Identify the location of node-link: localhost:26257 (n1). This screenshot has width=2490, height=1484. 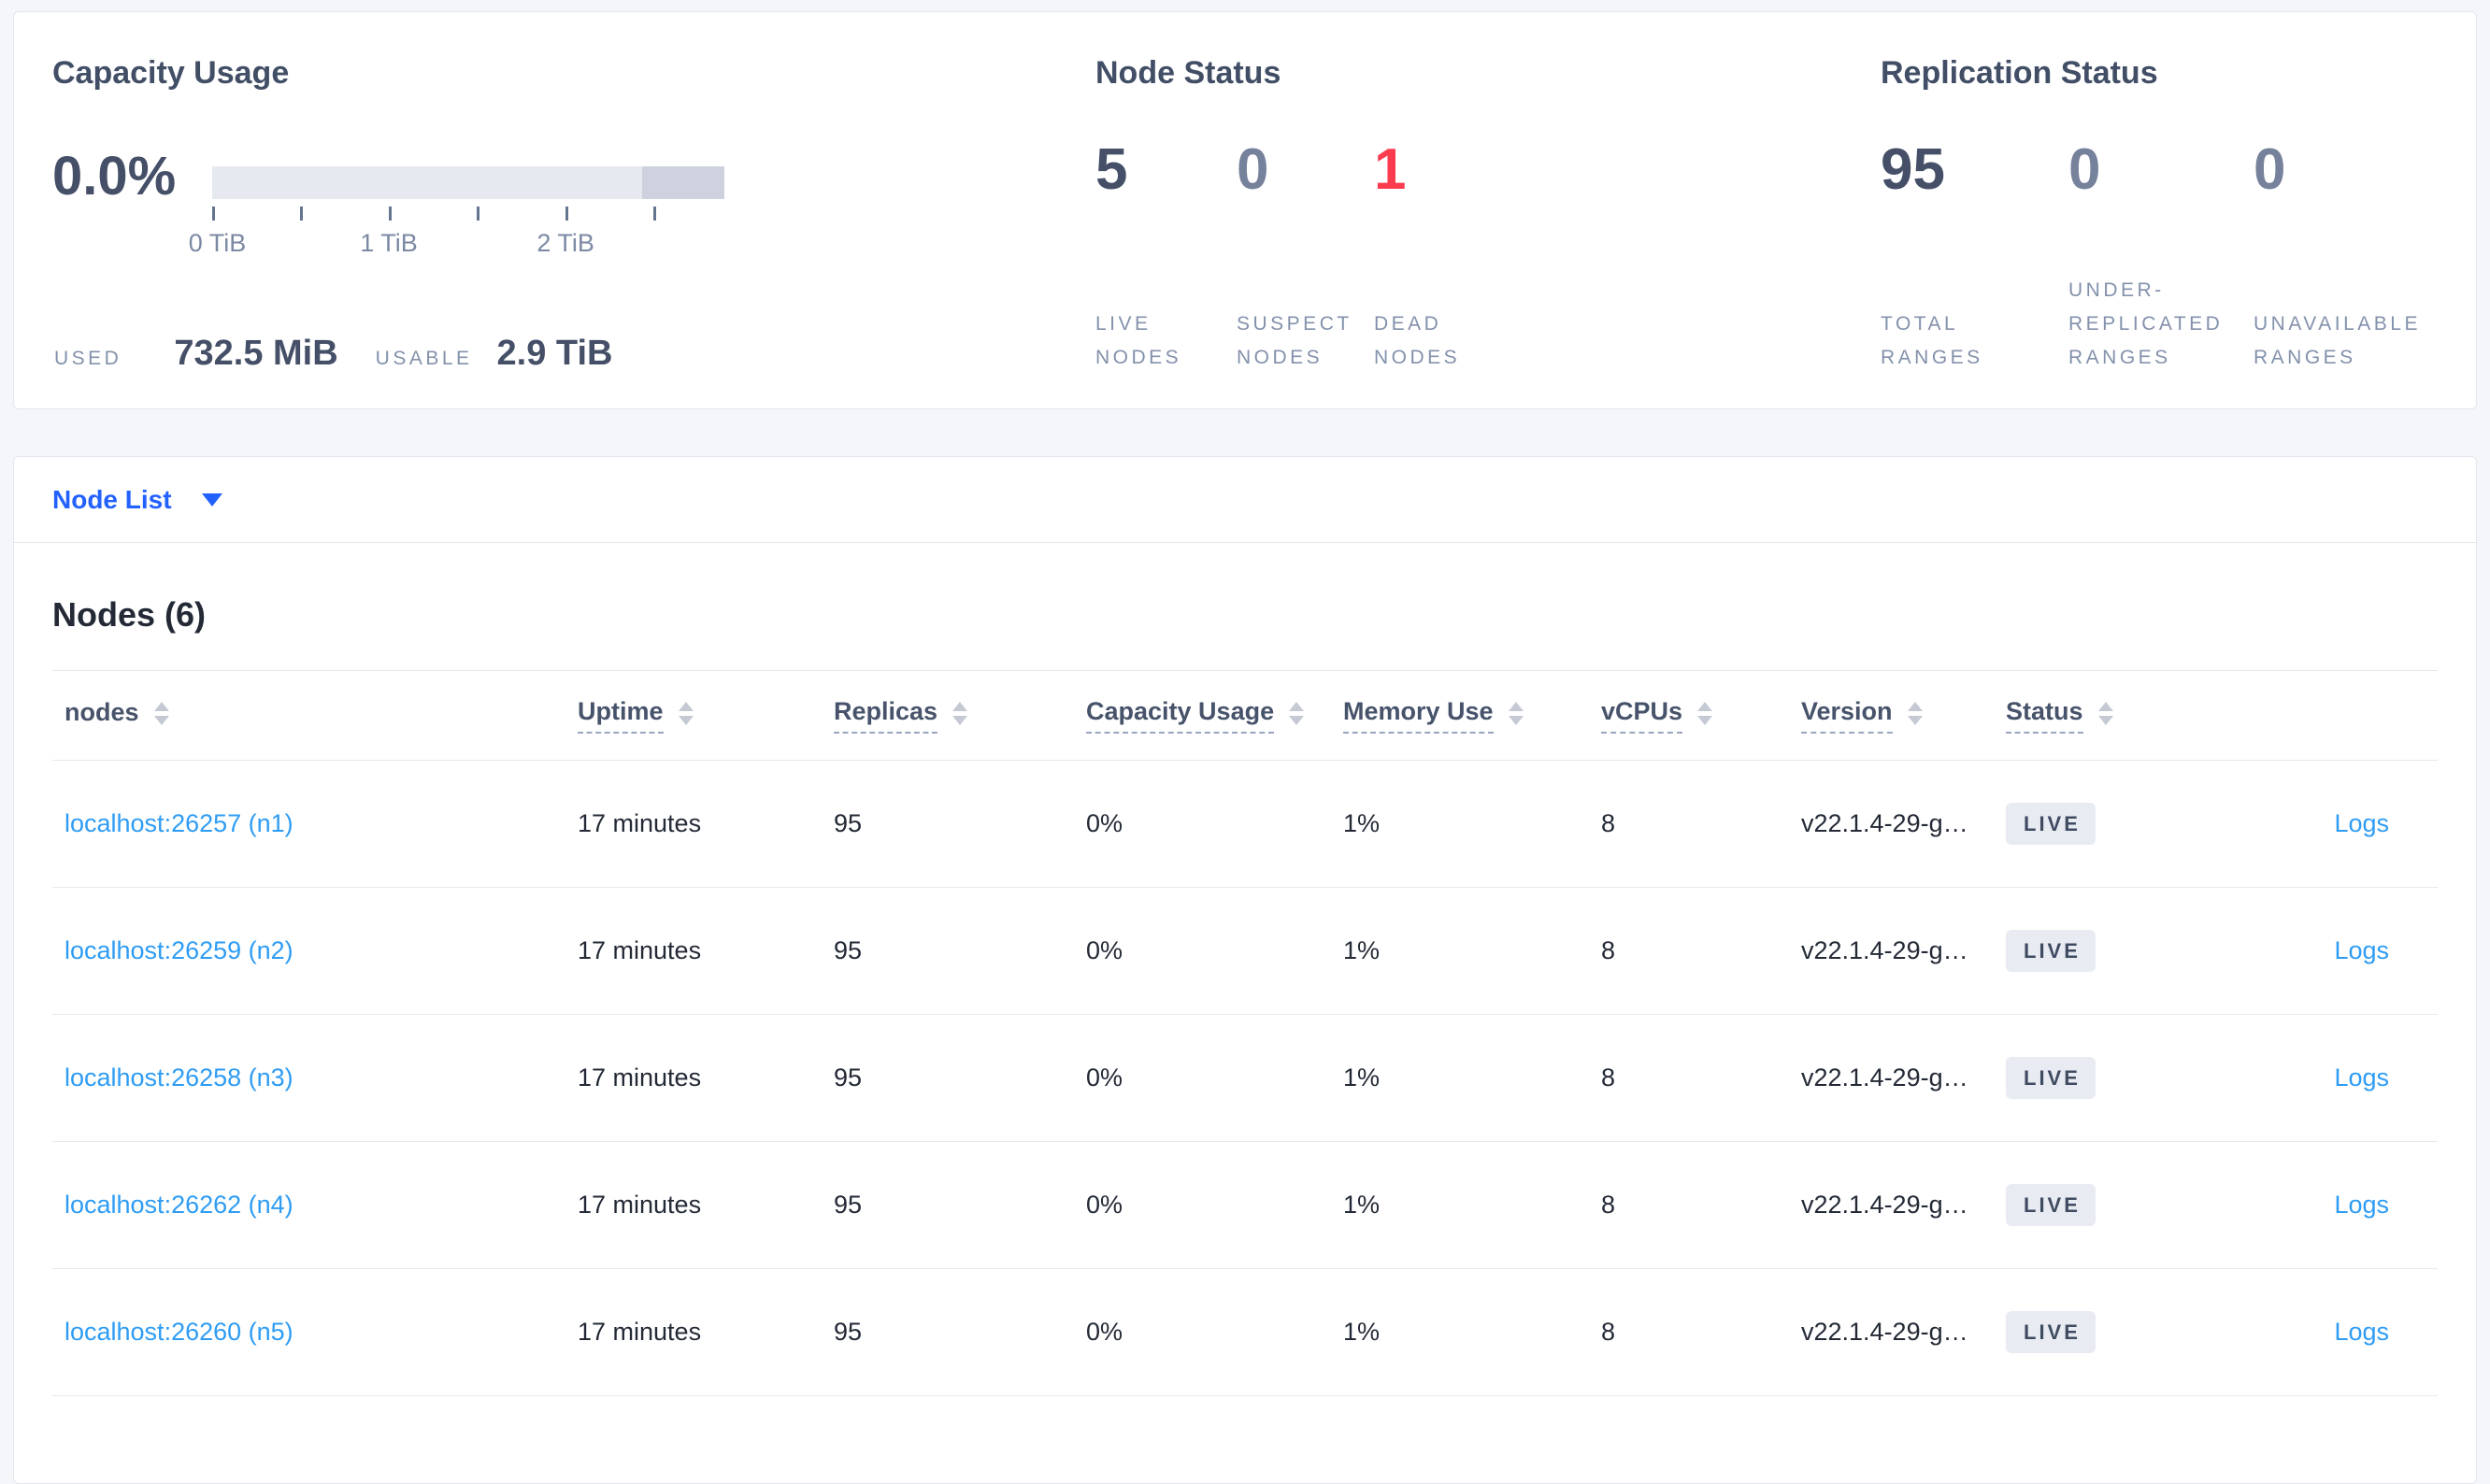
(178, 823).